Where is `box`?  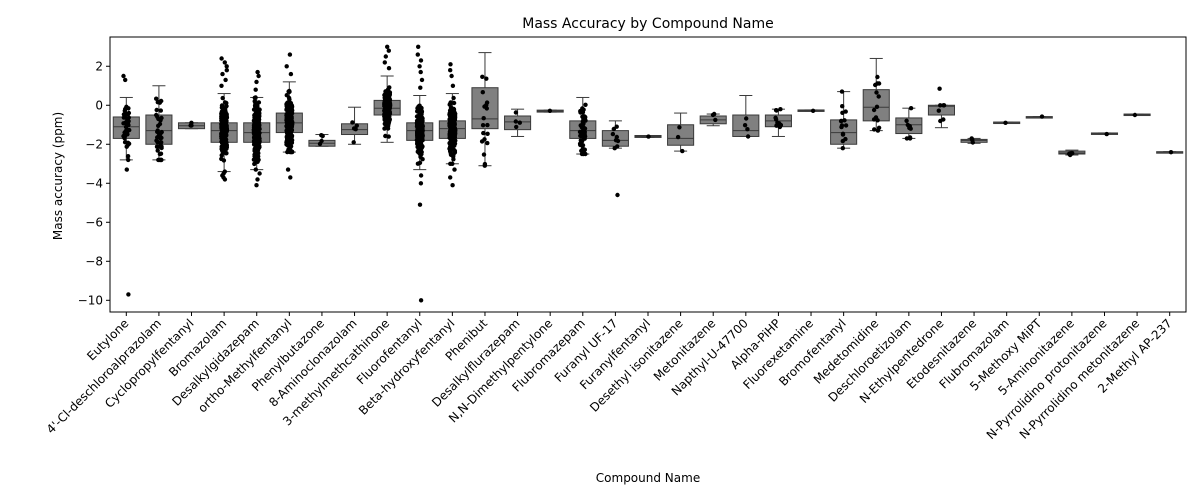 box is located at coordinates (681, 135).